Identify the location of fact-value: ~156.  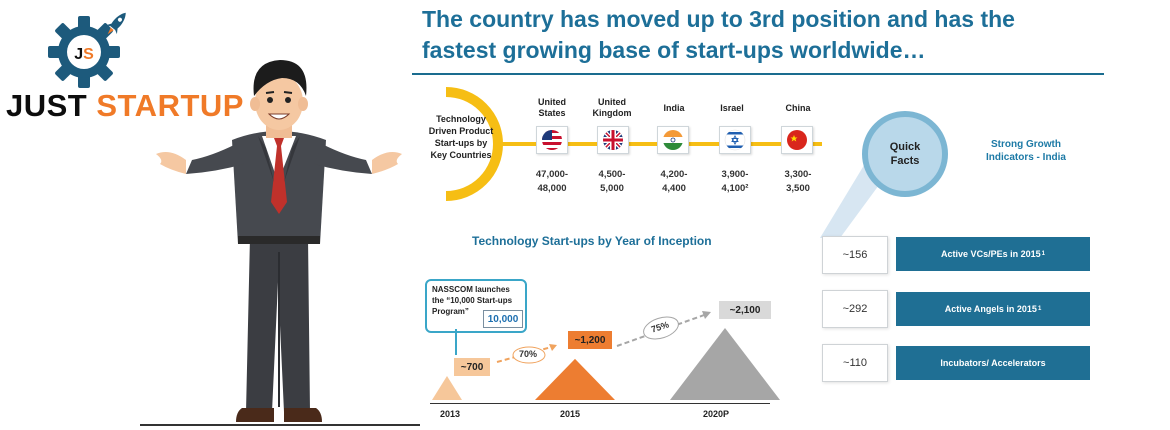
(855, 255).